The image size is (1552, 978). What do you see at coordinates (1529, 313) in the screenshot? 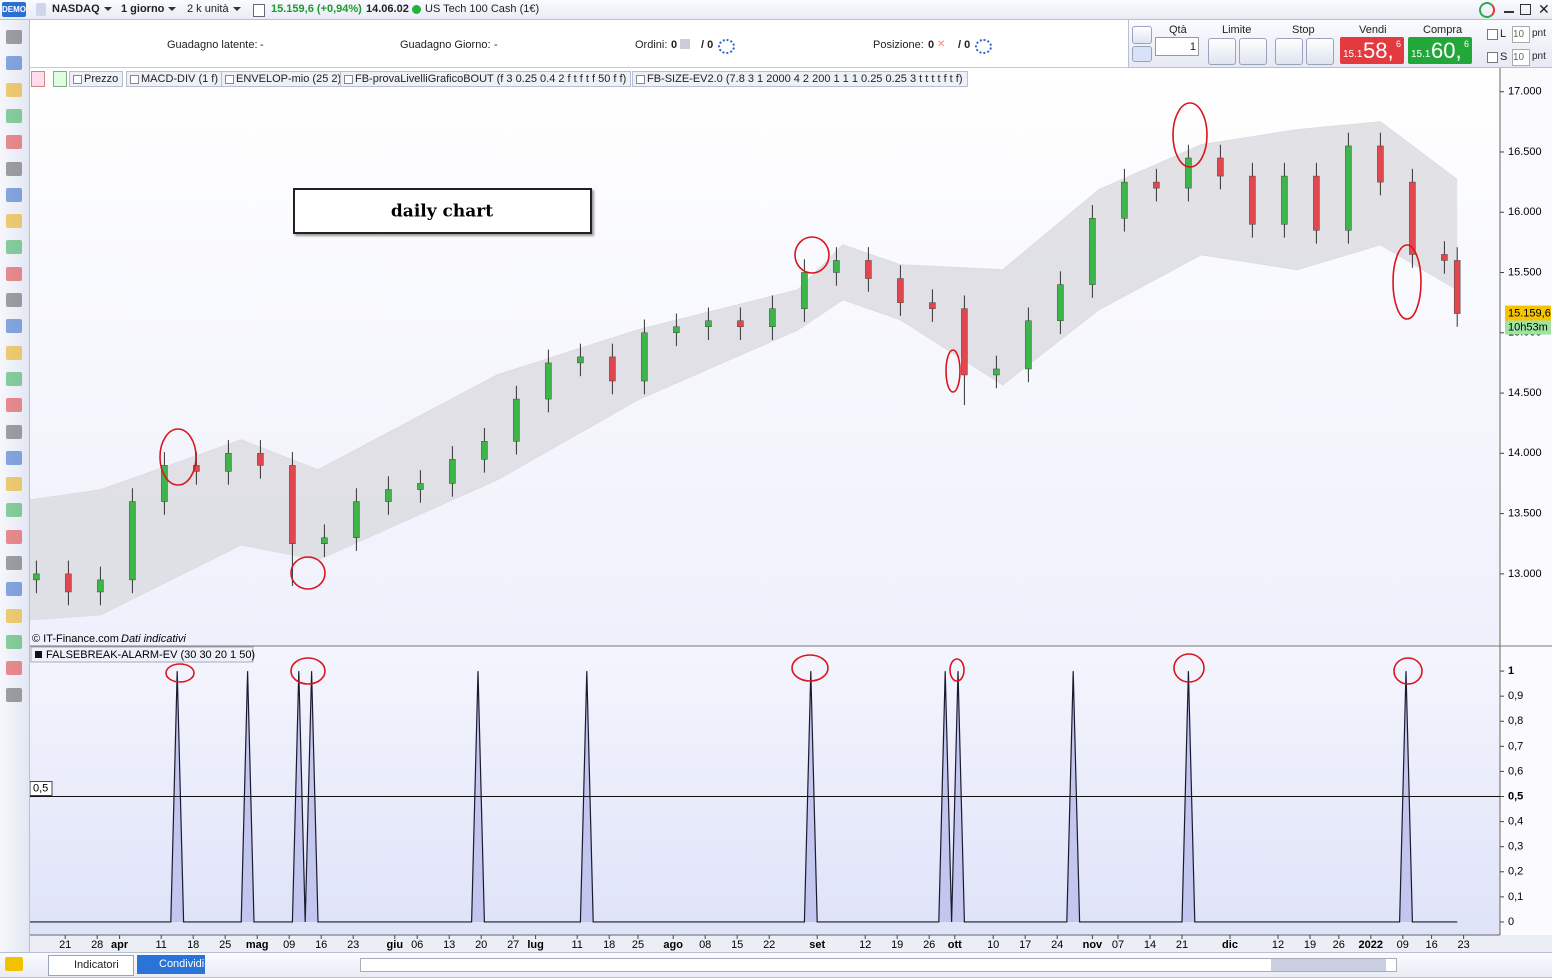
I see `last-price-label: 15.159,6` at bounding box center [1529, 313].